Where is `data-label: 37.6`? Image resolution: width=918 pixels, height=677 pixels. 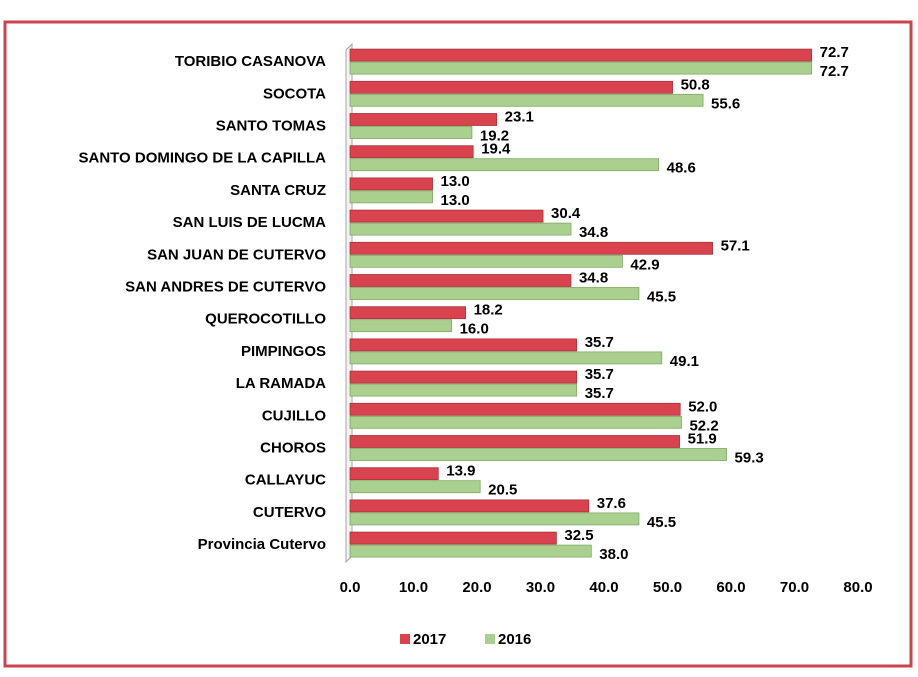 data-label: 37.6 is located at coordinates (611, 503).